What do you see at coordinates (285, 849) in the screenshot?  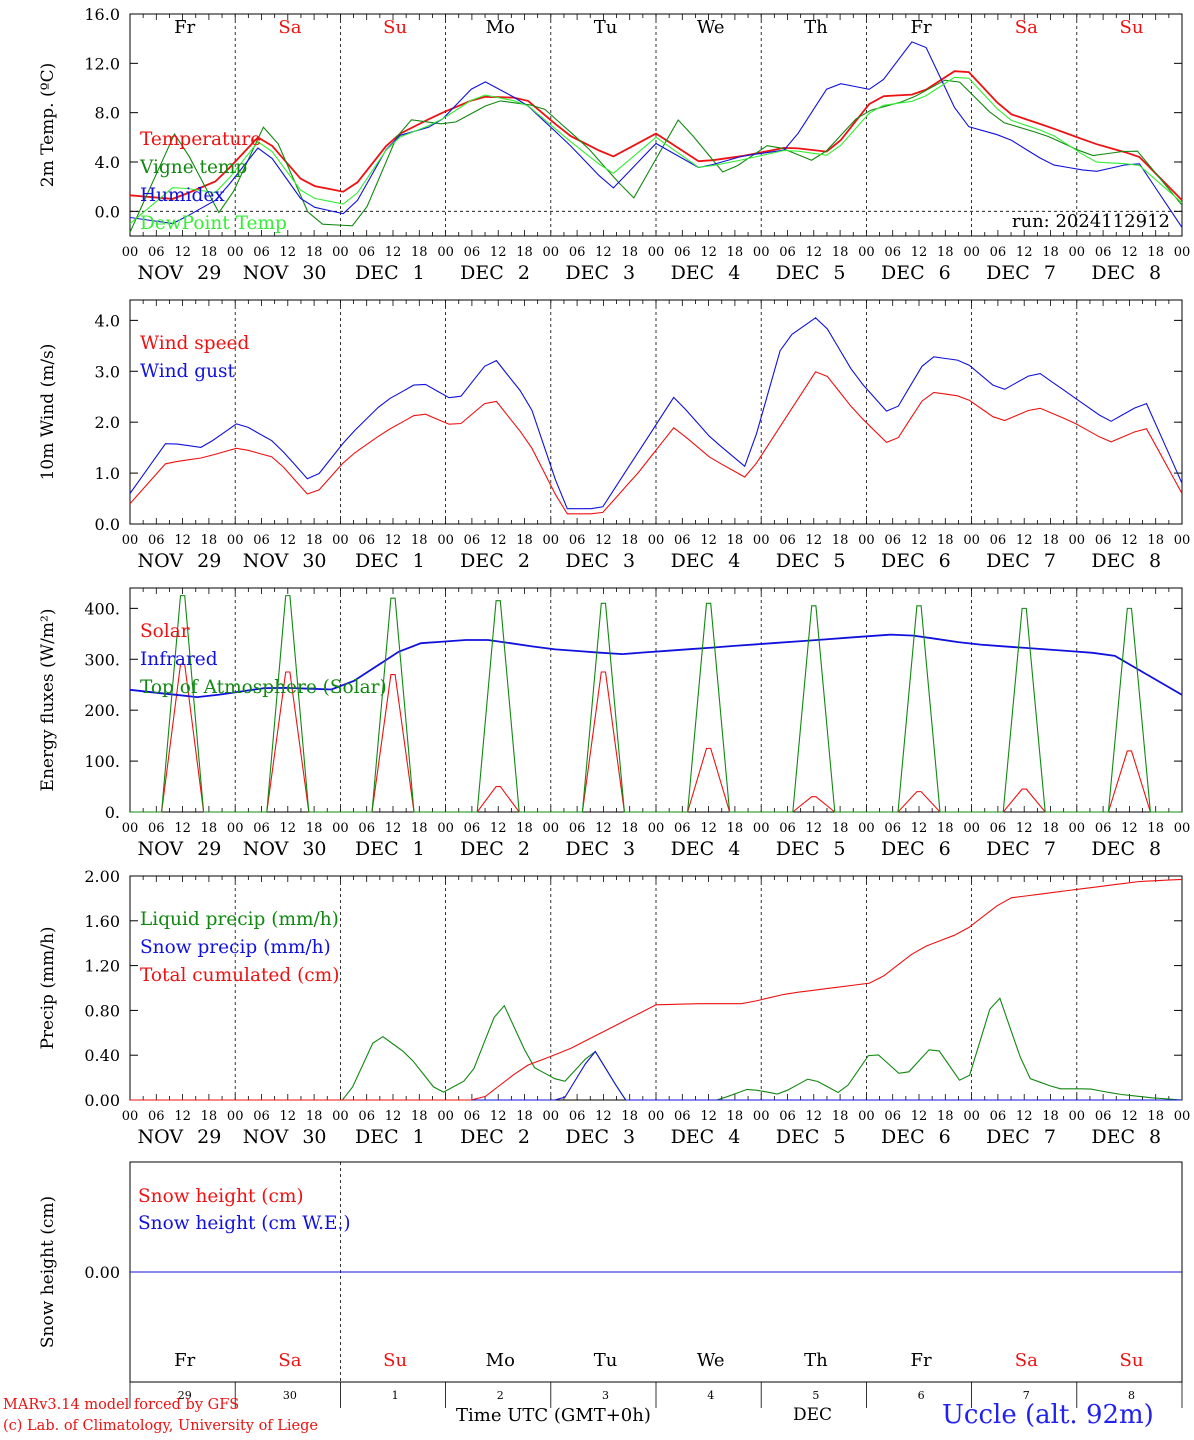 I see `day-date-label: NOV 30` at bounding box center [285, 849].